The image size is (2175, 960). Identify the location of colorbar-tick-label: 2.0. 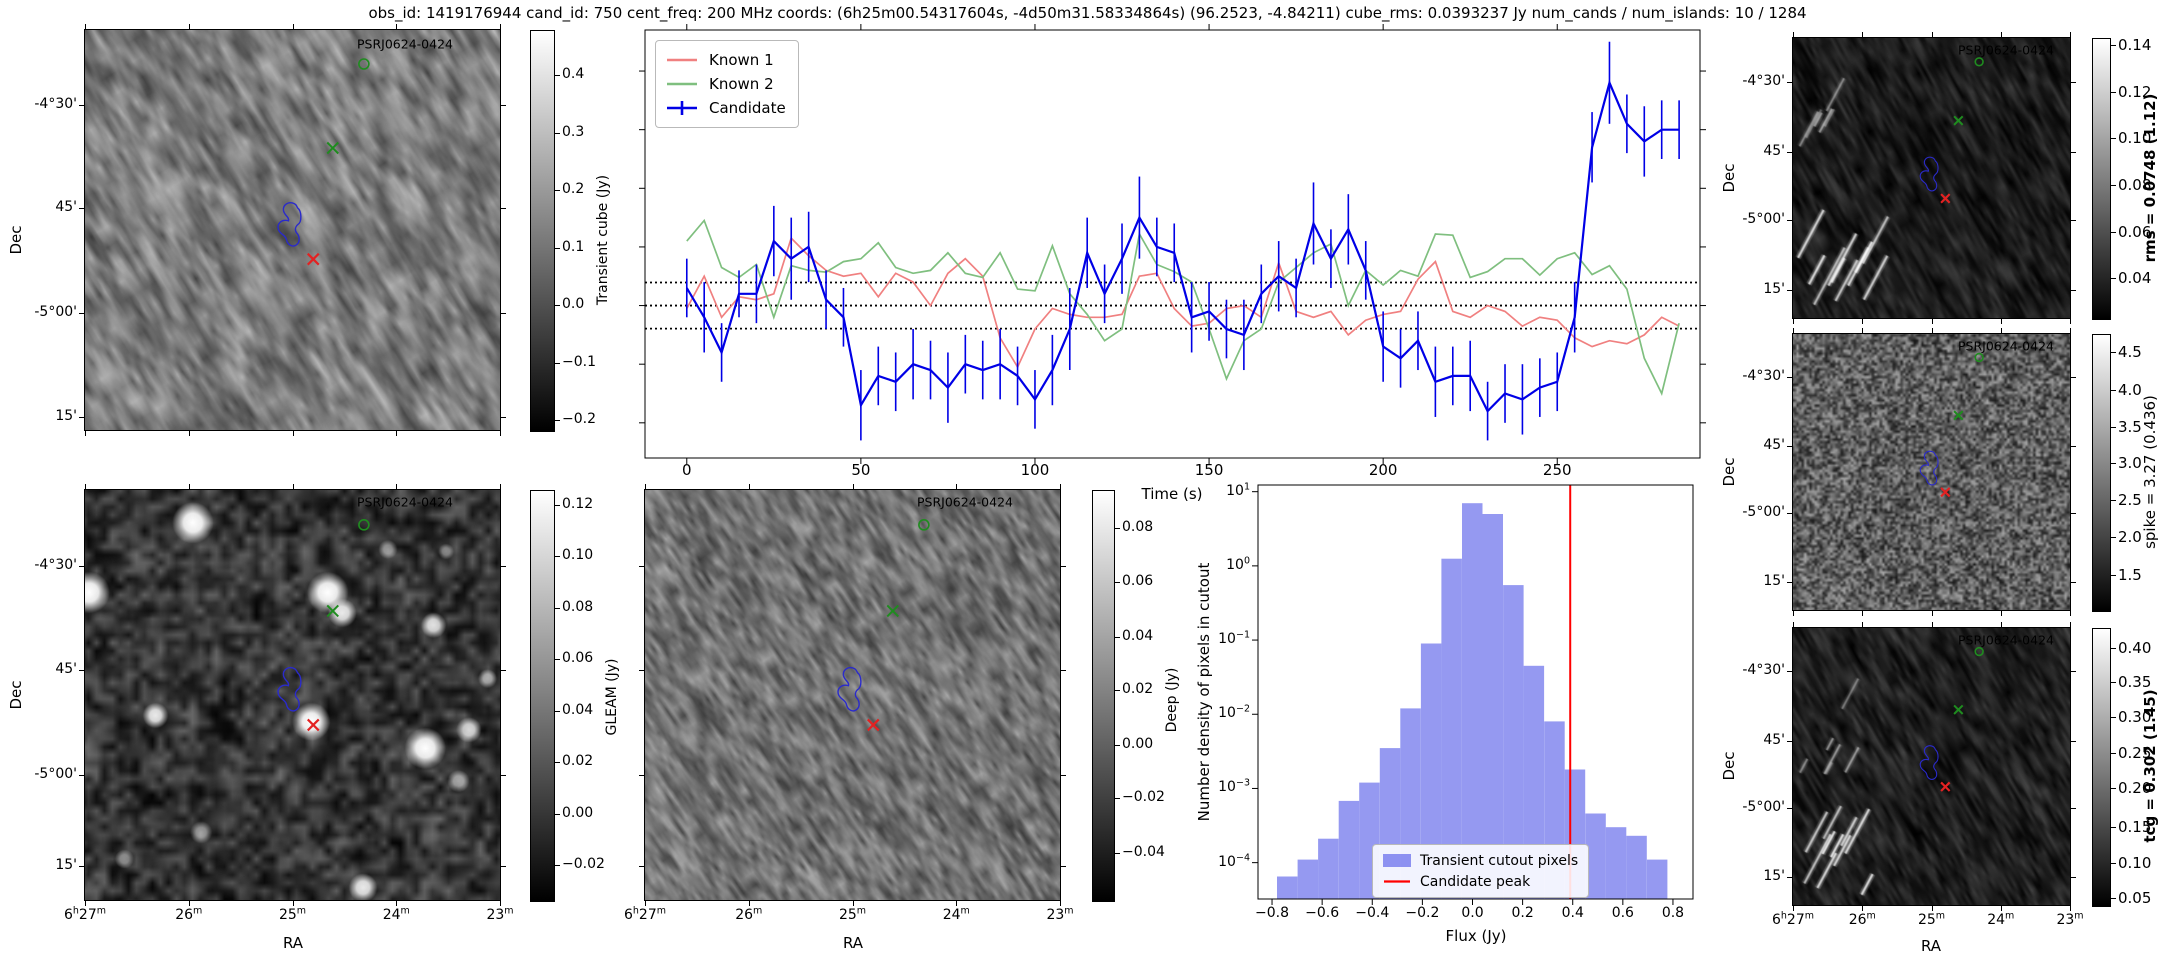
(2130, 537).